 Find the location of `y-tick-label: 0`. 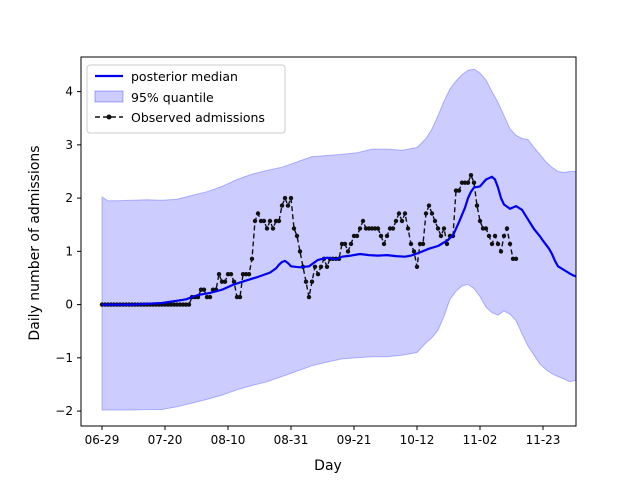

y-tick-label: 0 is located at coordinates (69, 305).